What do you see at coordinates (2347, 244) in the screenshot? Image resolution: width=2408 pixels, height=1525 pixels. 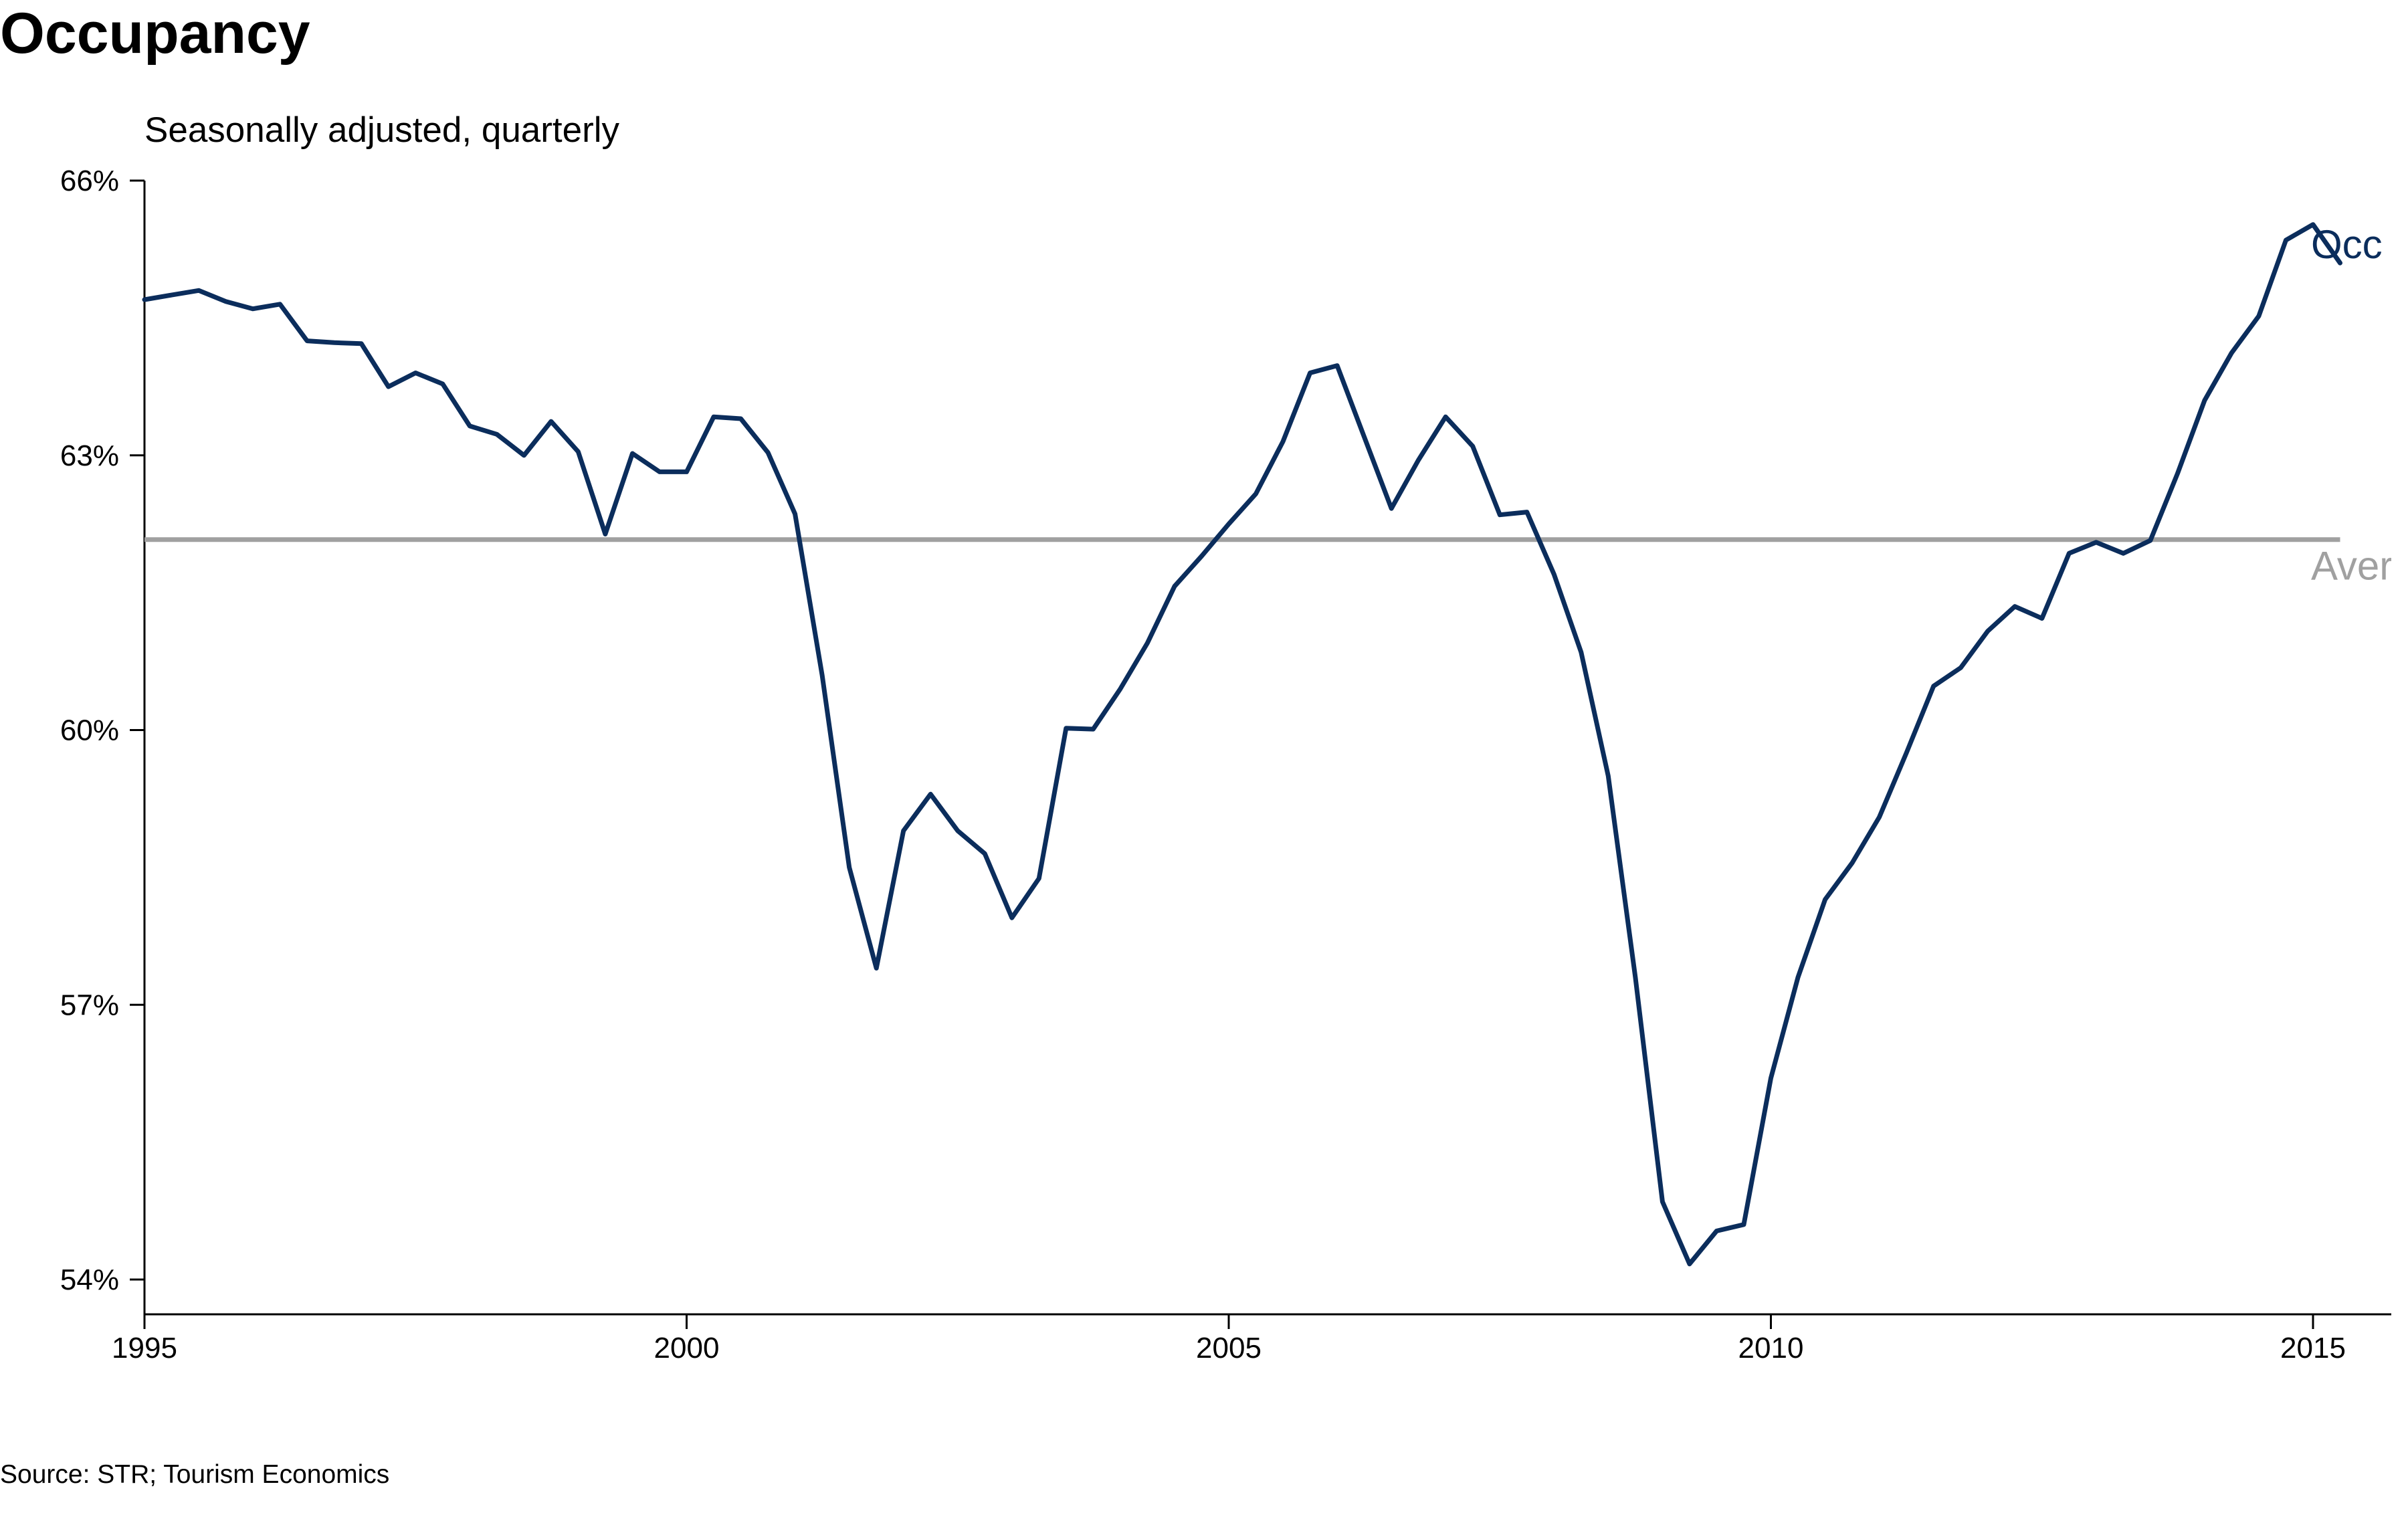 I see `occupancy-series-label: Occ` at bounding box center [2347, 244].